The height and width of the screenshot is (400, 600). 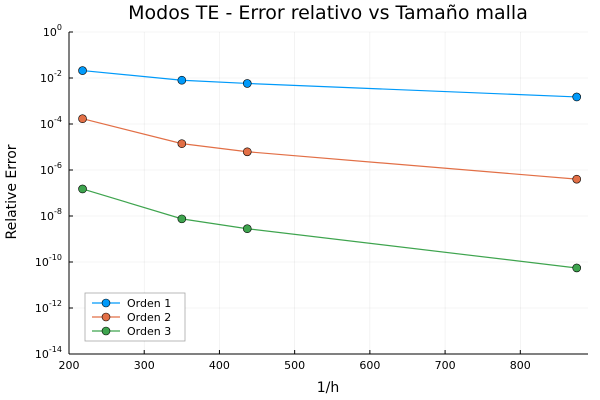 I want to click on x-tick-label: 200, so click(x=69, y=365).